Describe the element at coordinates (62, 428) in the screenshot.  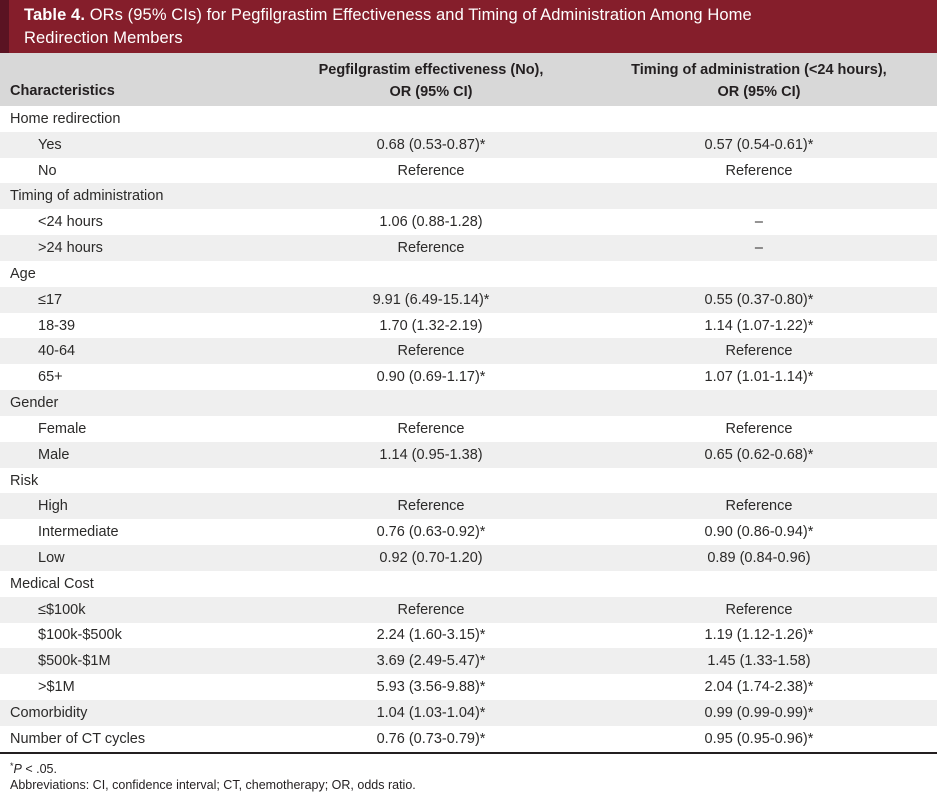
I see `row-label: Female` at that location.